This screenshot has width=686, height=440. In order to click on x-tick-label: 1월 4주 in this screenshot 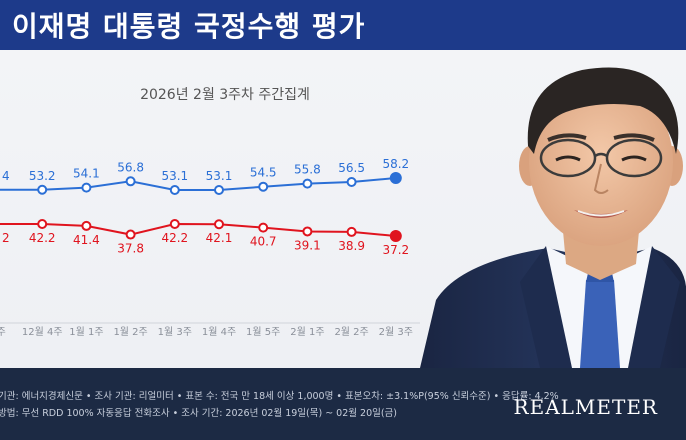, I will do `click(219, 332)`.